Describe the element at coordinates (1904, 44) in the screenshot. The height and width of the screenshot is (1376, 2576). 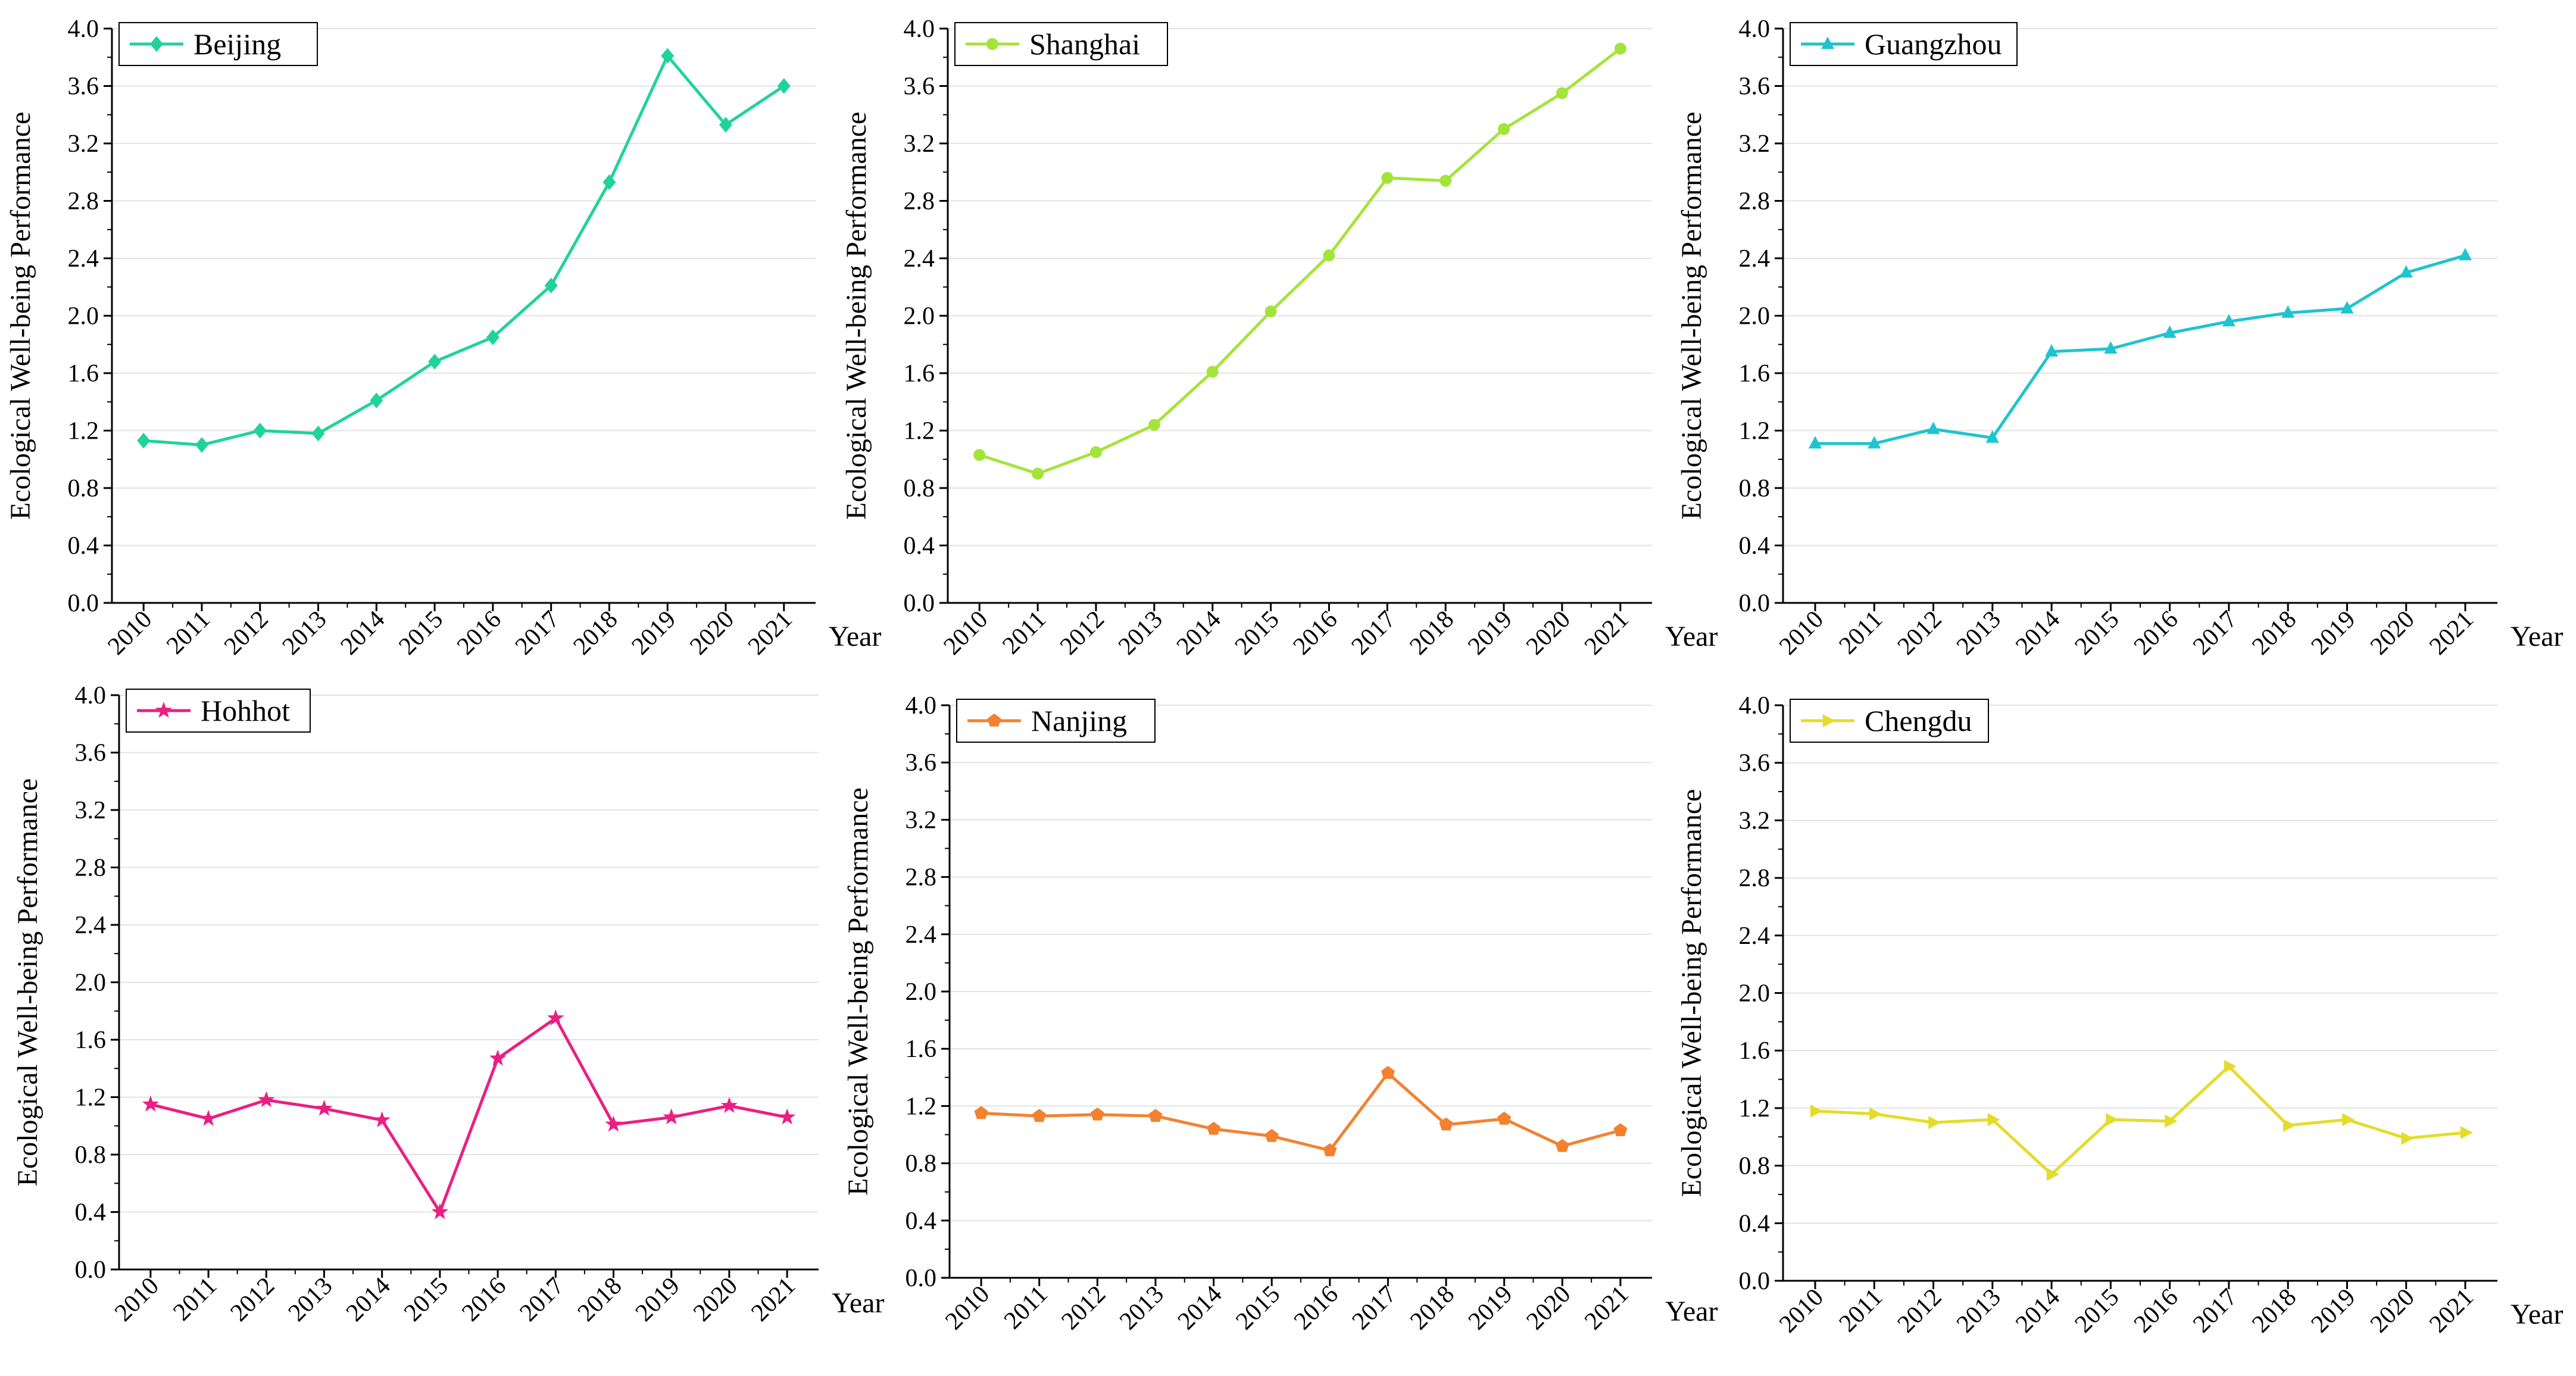
I see `legend: Guangzhou` at that location.